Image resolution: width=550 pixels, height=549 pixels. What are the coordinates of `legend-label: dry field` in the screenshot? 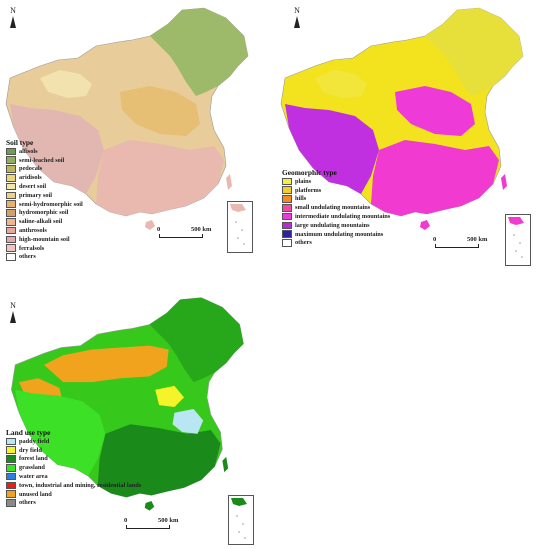 It's located at (30, 450).